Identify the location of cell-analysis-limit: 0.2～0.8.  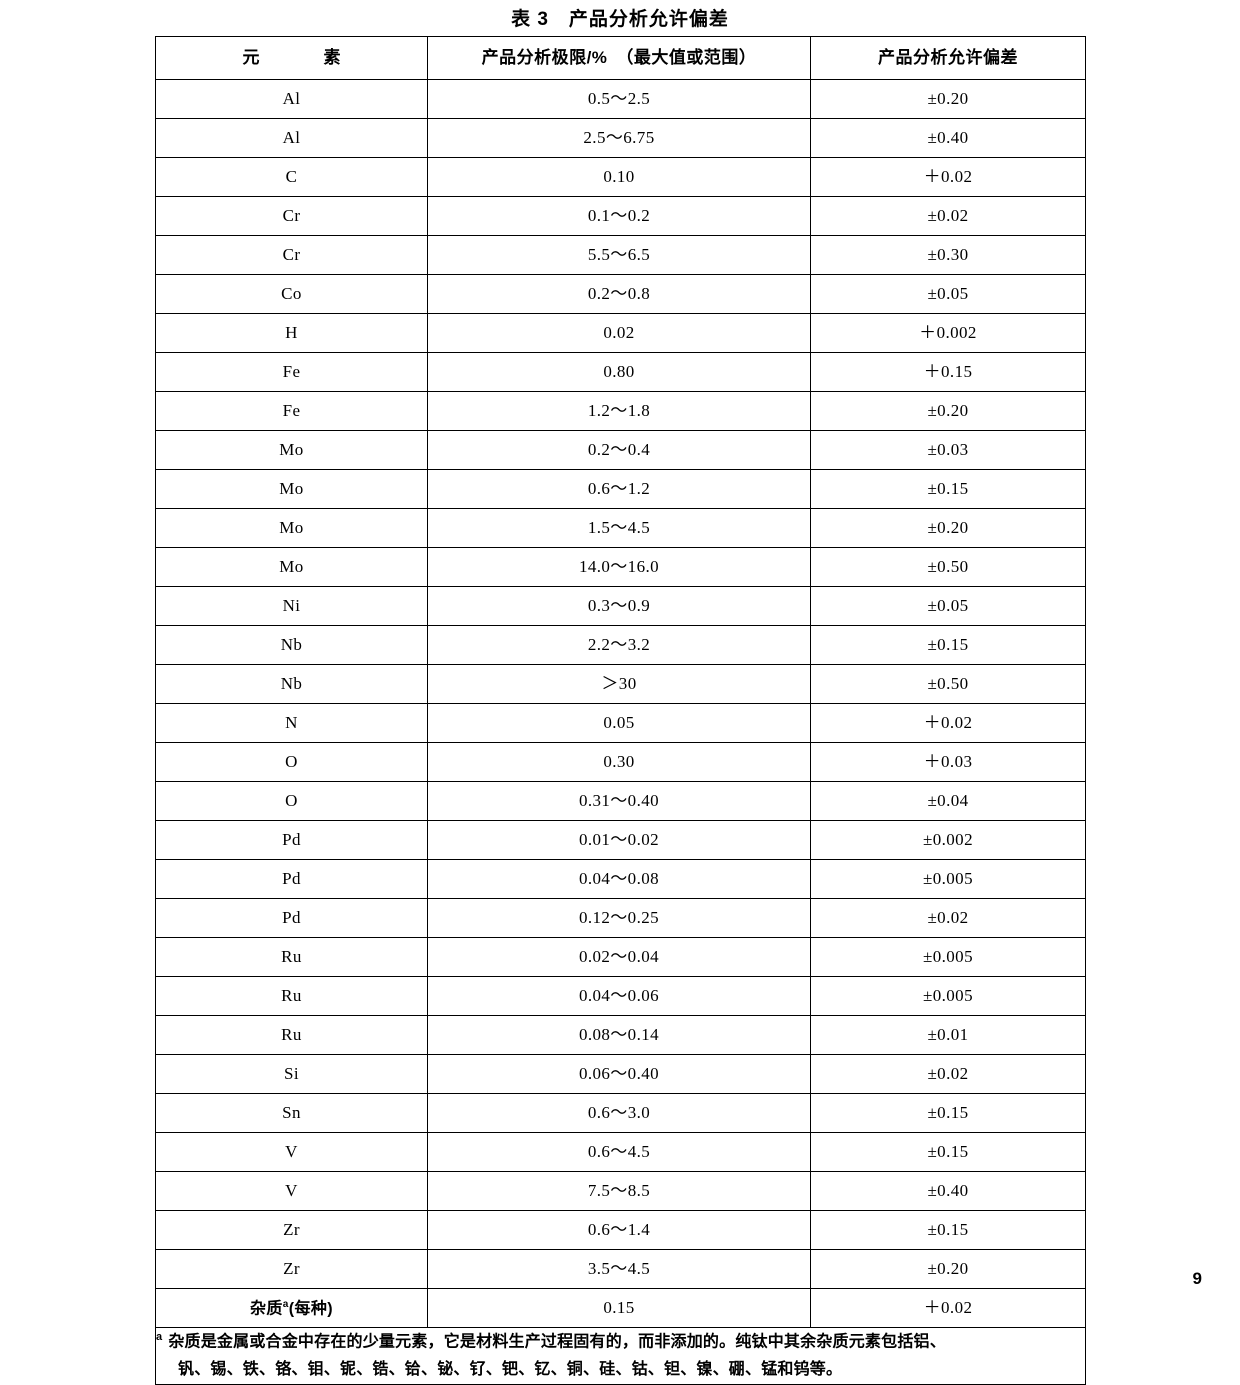
(619, 294).